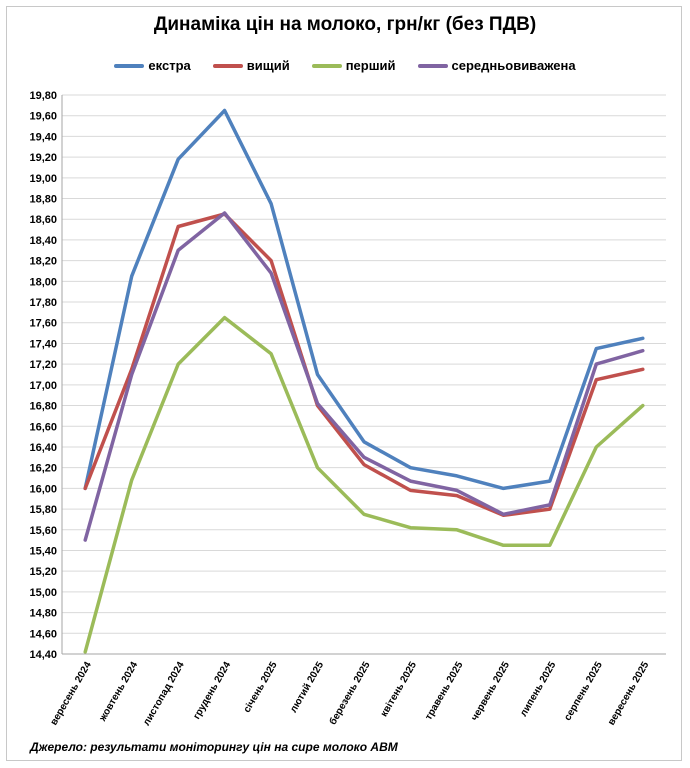 The width and height of the screenshot is (690, 768). What do you see at coordinates (169, 65) in the screenshot?
I see `legend-label-extra: екстра` at bounding box center [169, 65].